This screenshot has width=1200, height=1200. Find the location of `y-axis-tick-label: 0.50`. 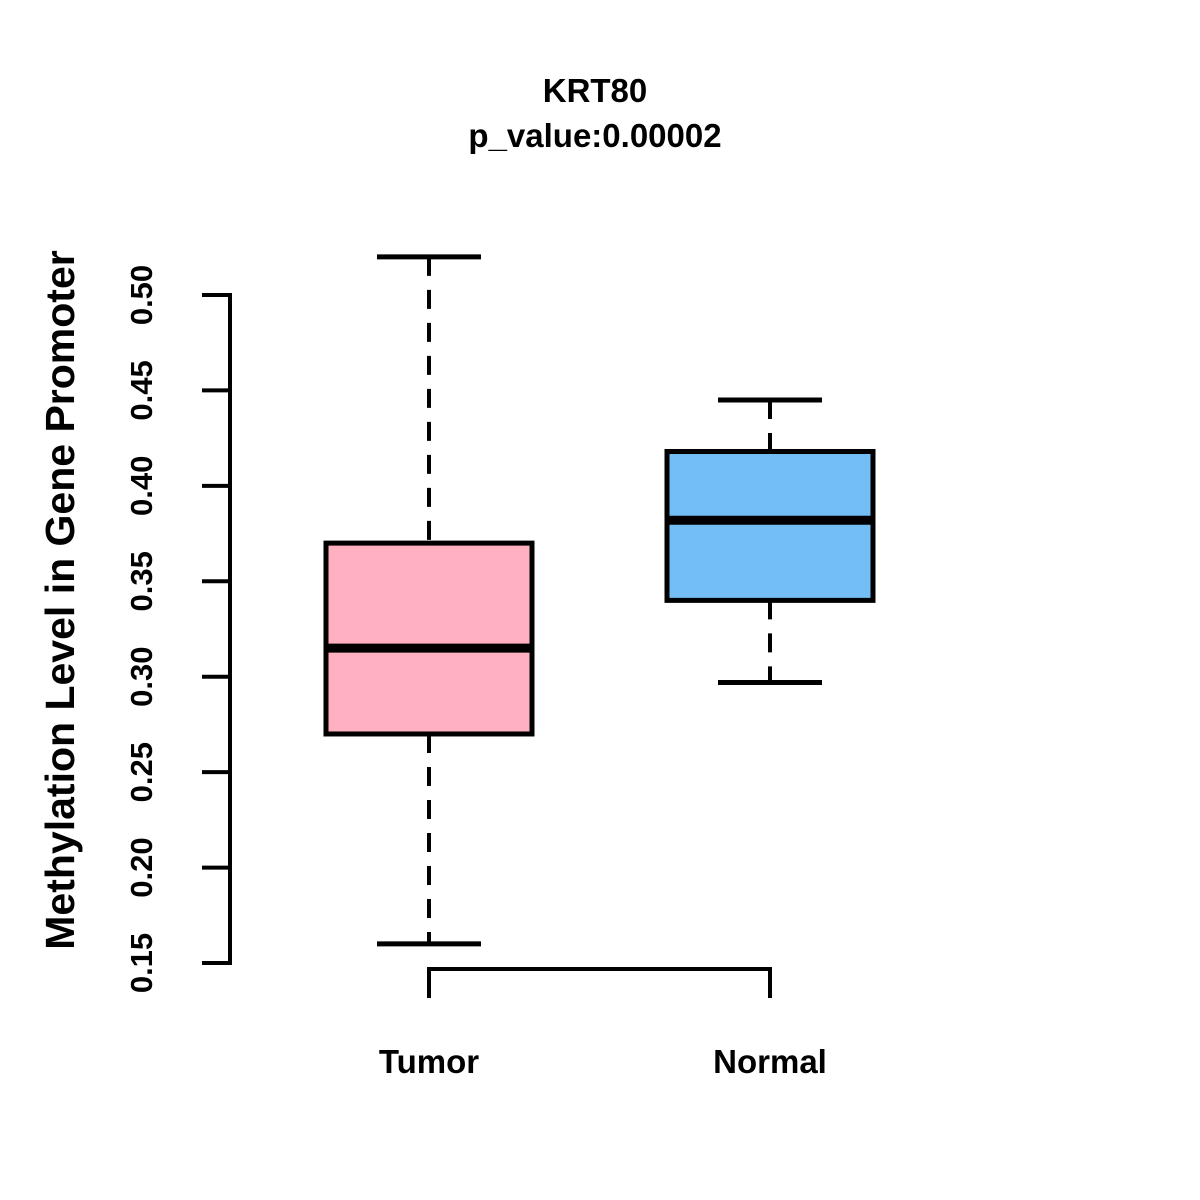

y-axis-tick-label: 0.50 is located at coordinates (141, 295).